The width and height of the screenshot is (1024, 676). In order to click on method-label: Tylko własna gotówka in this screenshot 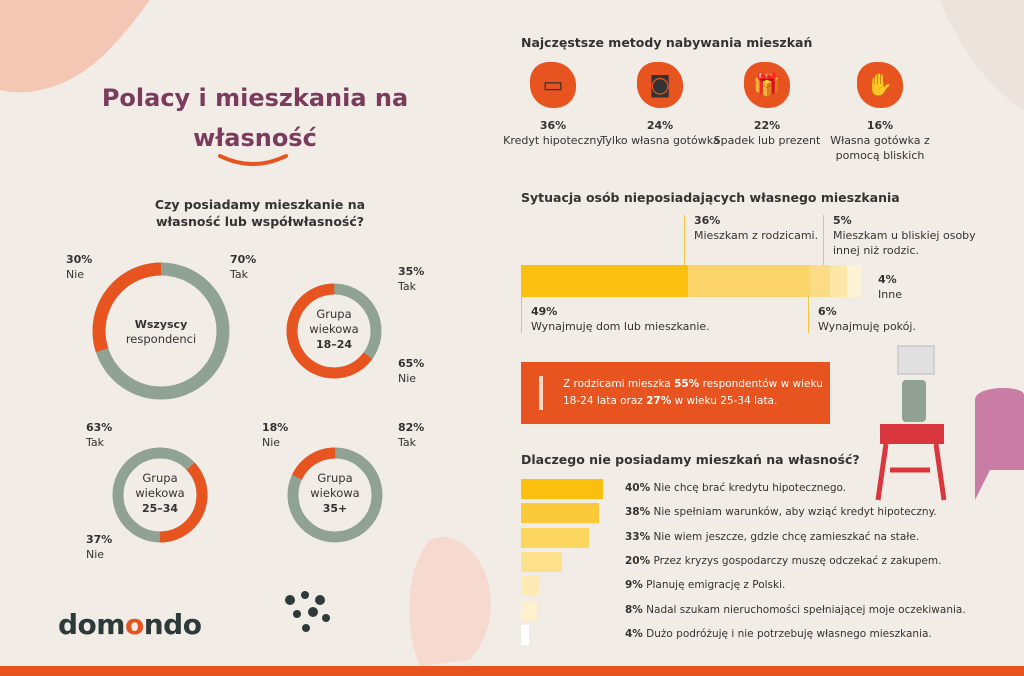, I will do `click(660, 140)`.